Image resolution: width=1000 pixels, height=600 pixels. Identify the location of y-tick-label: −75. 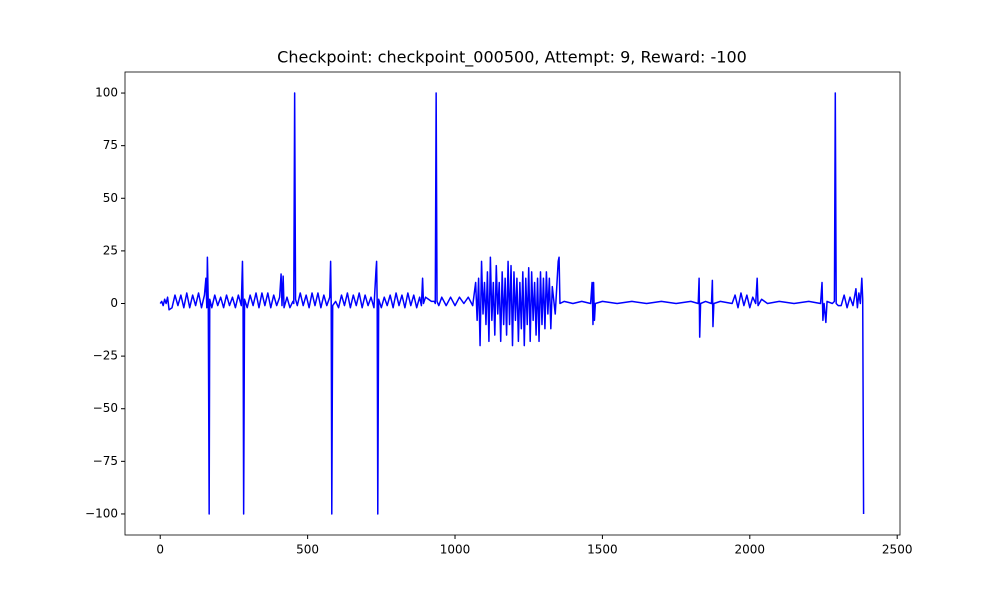
(105, 461).